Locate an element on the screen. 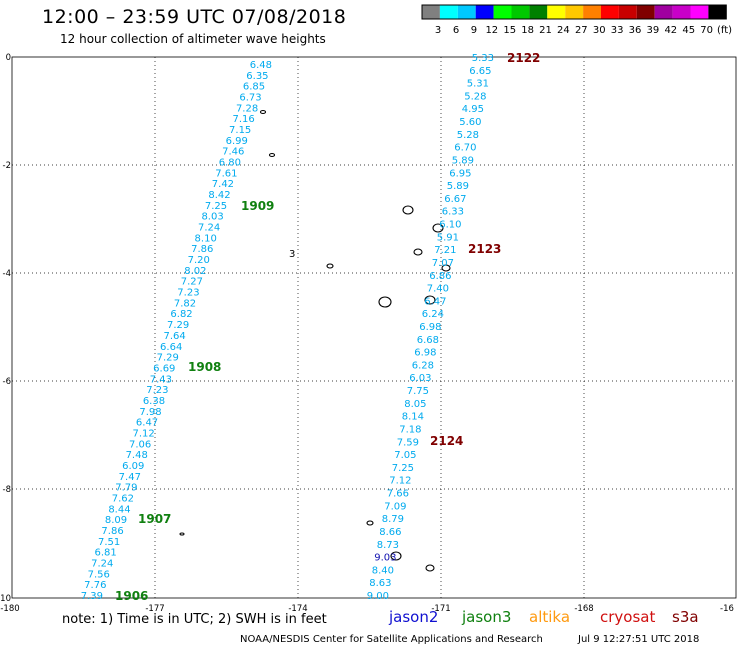 Image resolution: width=740 pixels, height=650 pixels. swh-value-label: 8.40 is located at coordinates (383, 570).